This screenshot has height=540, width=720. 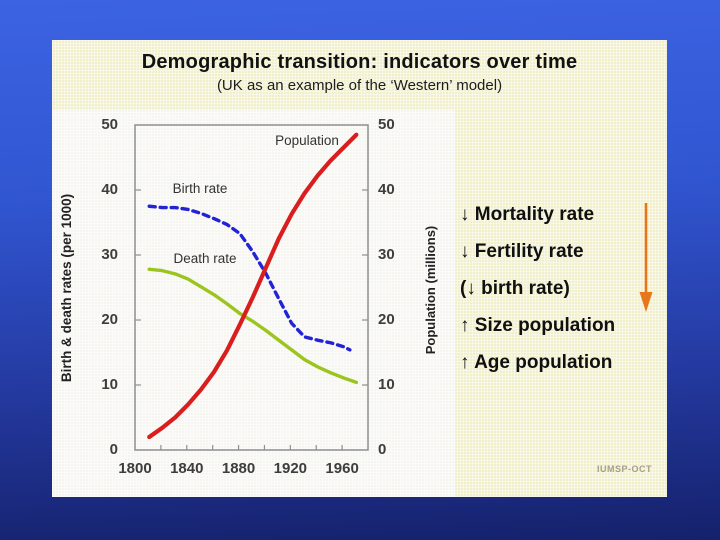 I want to click on series-line-birth-rate, so click(x=249, y=278).